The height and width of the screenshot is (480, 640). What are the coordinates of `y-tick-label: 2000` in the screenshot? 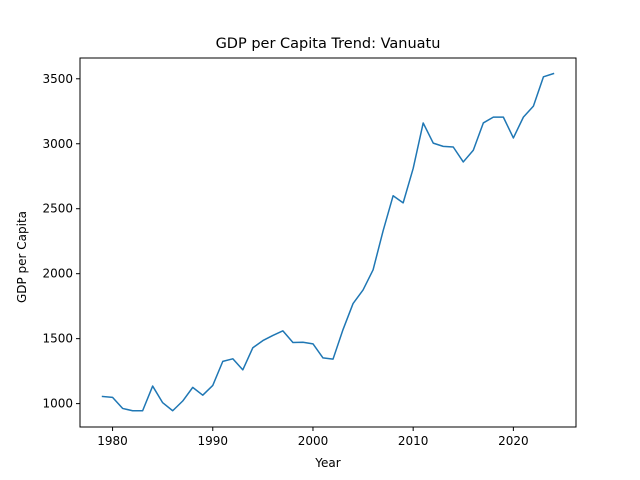 It's located at (57, 274).